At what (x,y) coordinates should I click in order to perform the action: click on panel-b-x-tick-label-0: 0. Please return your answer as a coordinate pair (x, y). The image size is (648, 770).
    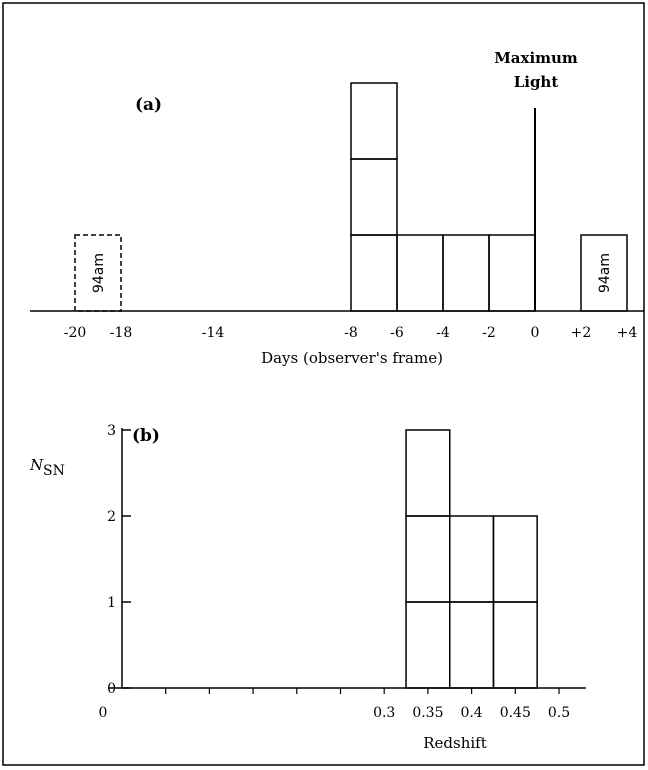
    Looking at the image, I should click on (103, 713).